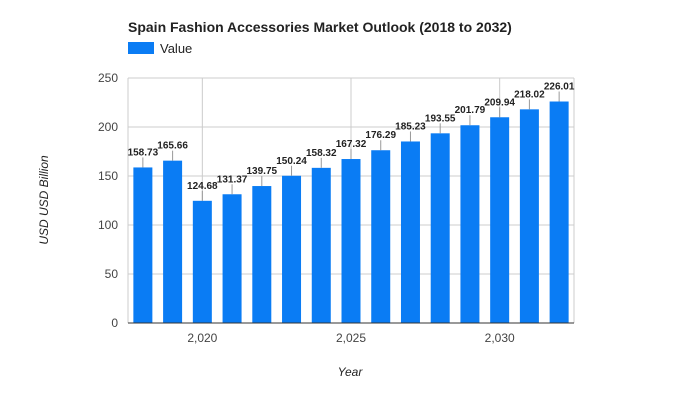  Describe the element at coordinates (44, 200) in the screenshot. I see `y-axis-label: USD USD Billion` at that location.